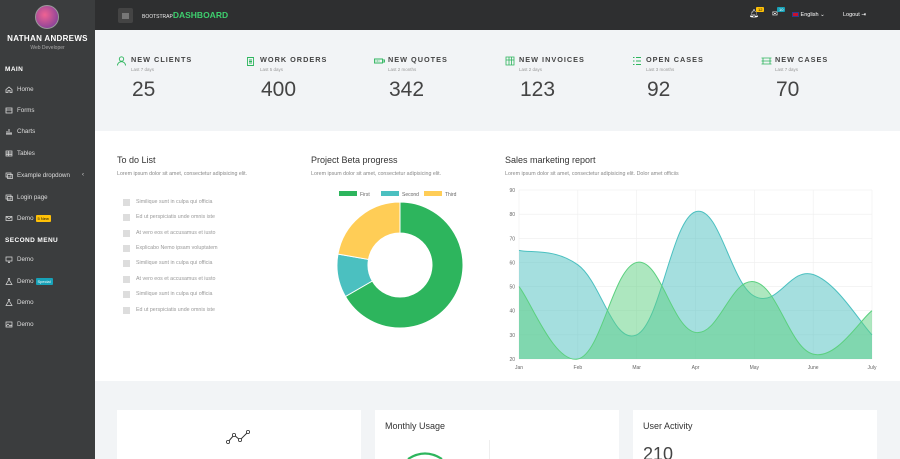 Image resolution: width=900 pixels, height=459 pixels. What do you see at coordinates (512, 191) in the screenshot?
I see `y-tick-label: 90` at bounding box center [512, 191].